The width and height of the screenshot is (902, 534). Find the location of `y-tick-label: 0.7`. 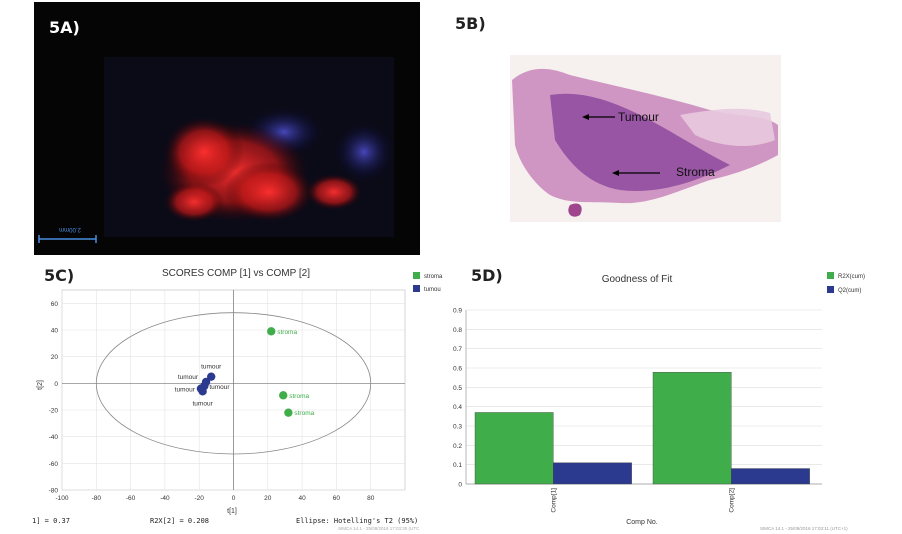

y-tick-label: 0.7 is located at coordinates (457, 349).